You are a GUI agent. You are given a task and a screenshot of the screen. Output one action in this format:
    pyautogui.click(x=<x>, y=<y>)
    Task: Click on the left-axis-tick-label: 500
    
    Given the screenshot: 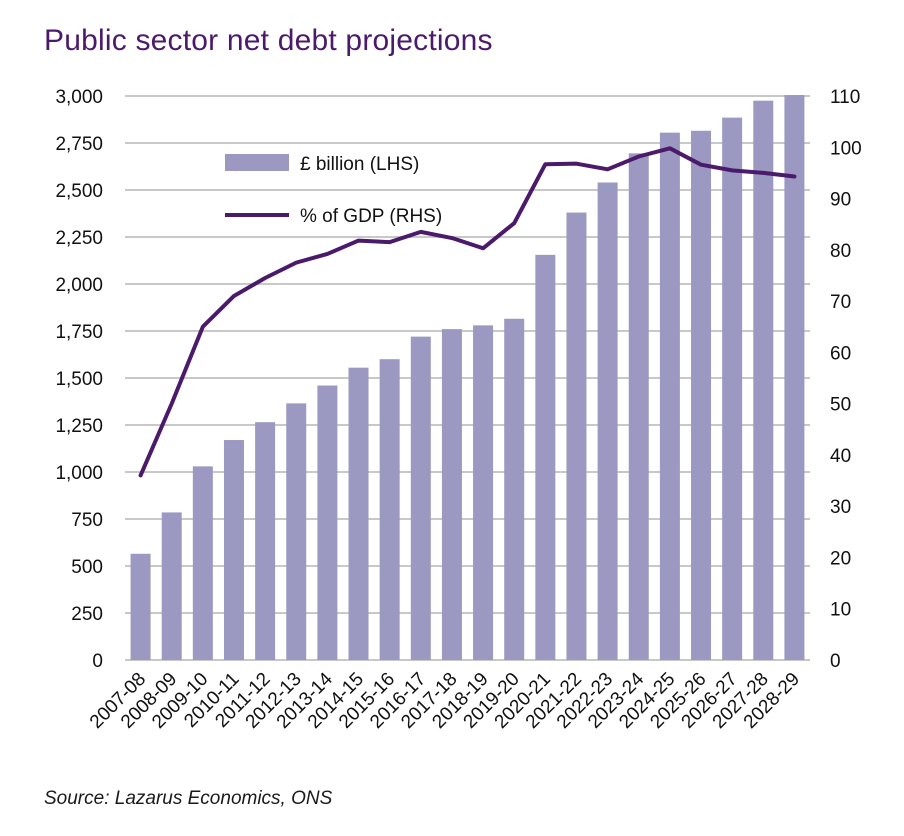 What is the action you would take?
    pyautogui.click(x=87, y=567)
    